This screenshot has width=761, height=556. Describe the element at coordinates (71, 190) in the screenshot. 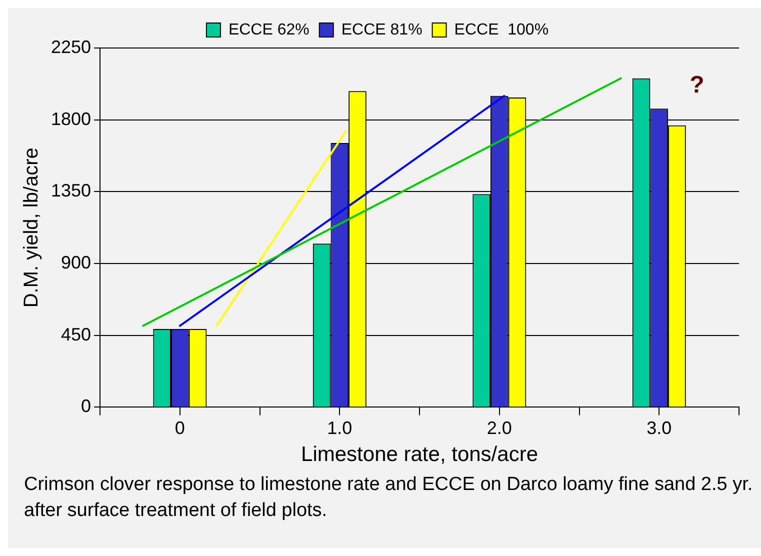

I see `y-tick-label: 1350` at that location.